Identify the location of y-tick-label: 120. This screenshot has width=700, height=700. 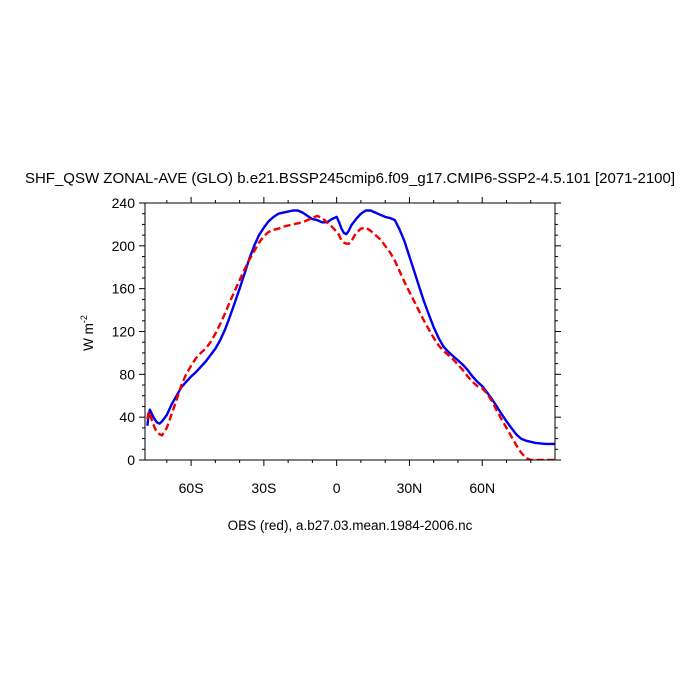
(124, 332).